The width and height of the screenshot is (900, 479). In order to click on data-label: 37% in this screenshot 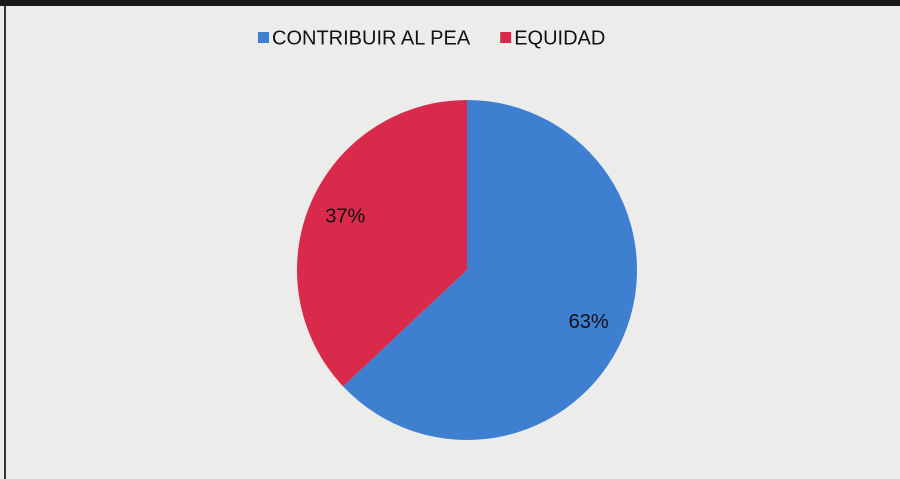, I will do `click(345, 217)`.